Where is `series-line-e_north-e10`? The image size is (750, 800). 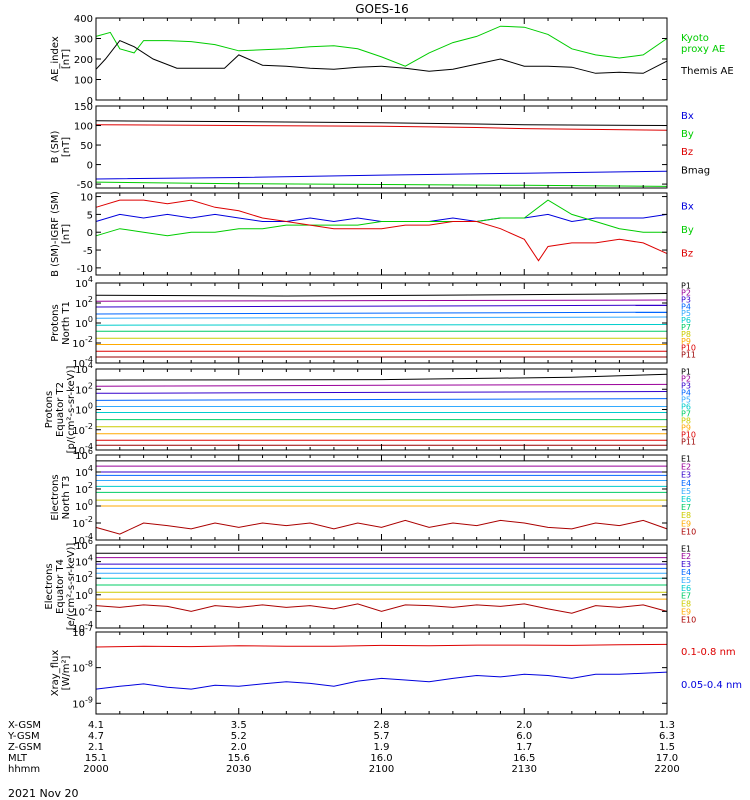 series-line-e_north-e10 is located at coordinates (381, 527).